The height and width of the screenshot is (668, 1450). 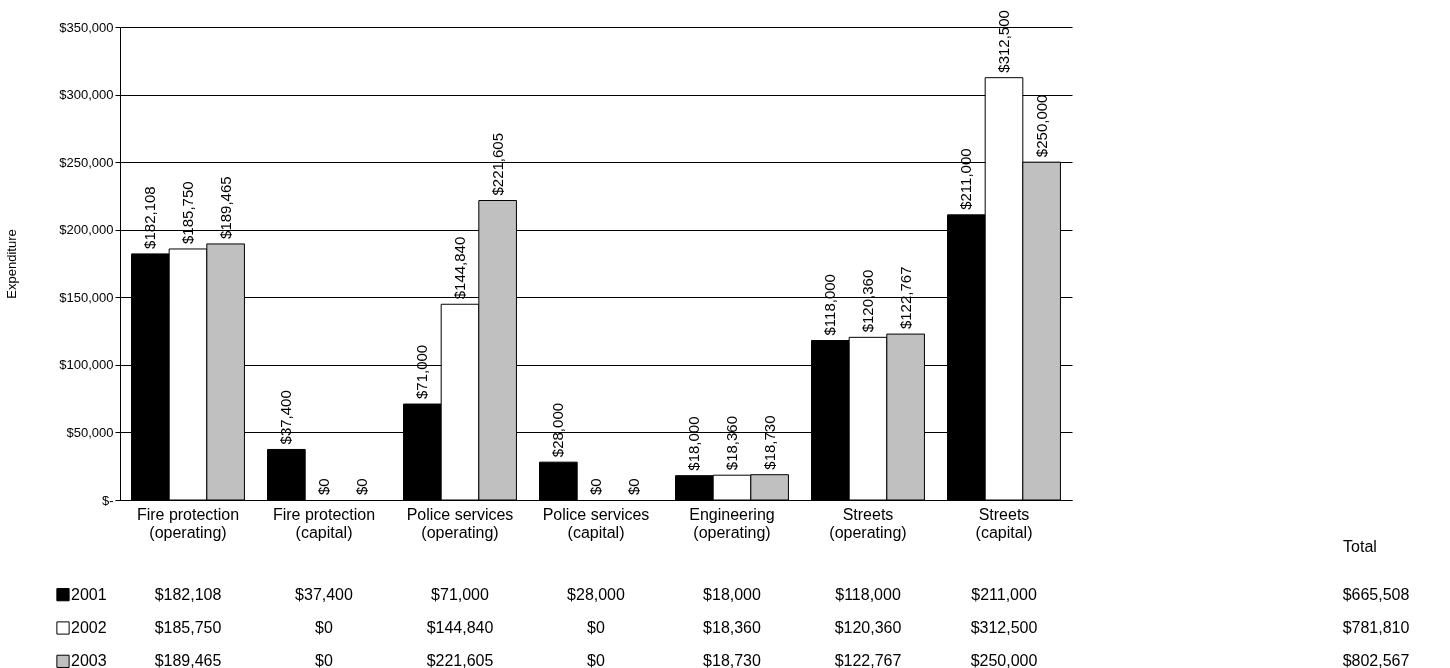 What do you see at coordinates (868, 660) in the screenshot?
I see `data-label: $122,767` at bounding box center [868, 660].